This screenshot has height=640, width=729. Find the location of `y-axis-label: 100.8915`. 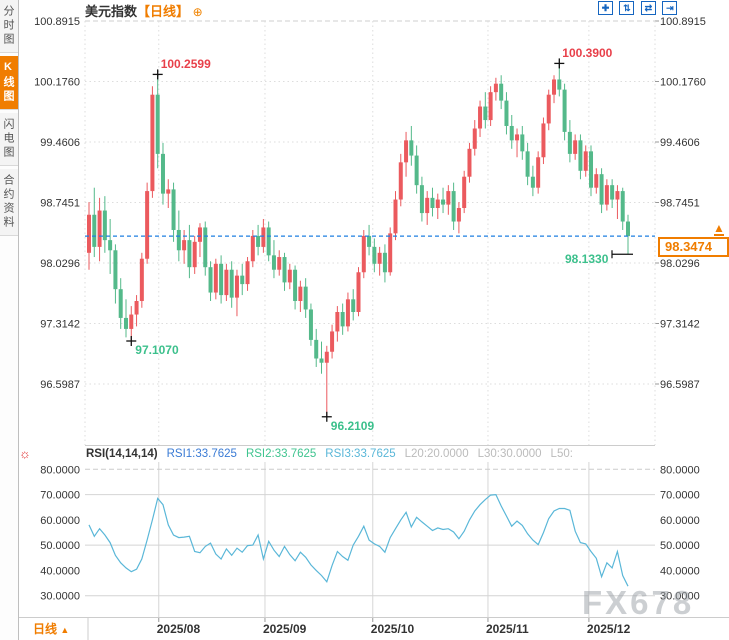

y-axis-label: 100.8915 is located at coordinates (683, 22).